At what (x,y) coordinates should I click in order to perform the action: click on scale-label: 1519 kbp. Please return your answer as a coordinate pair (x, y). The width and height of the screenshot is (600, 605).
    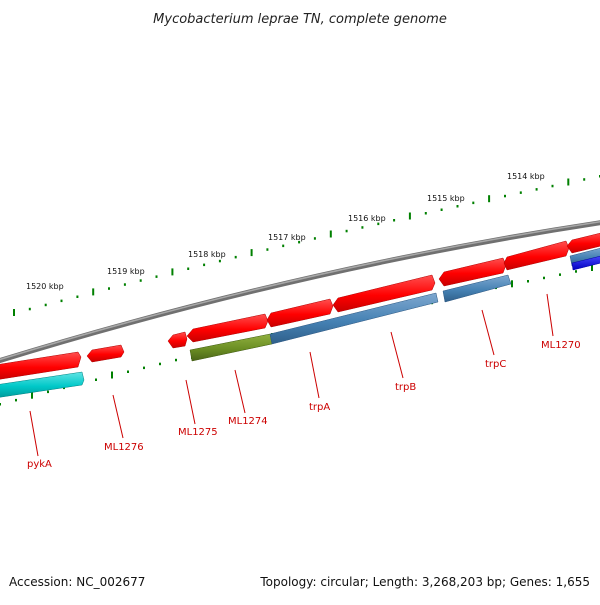
    Looking at the image, I should click on (126, 271).